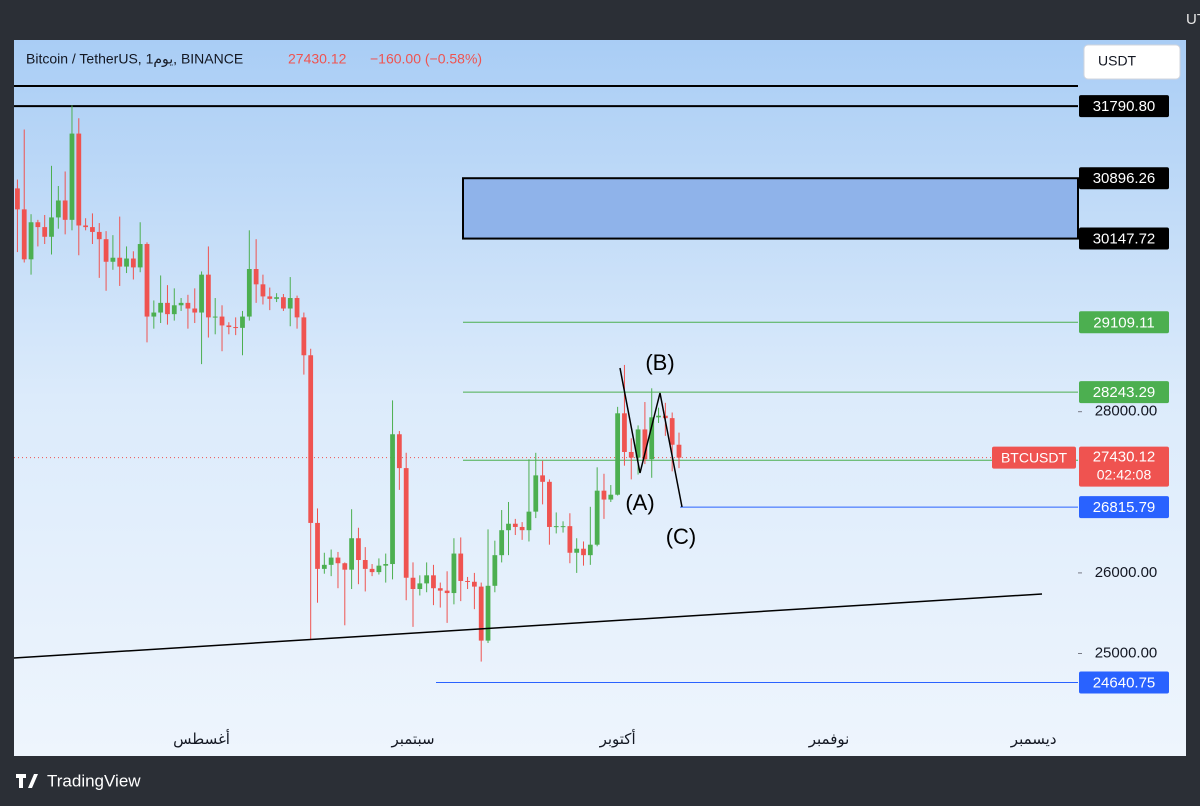 This screenshot has width=1200, height=806. I want to click on x-tick-label: ديسمبر, so click(1033, 739).